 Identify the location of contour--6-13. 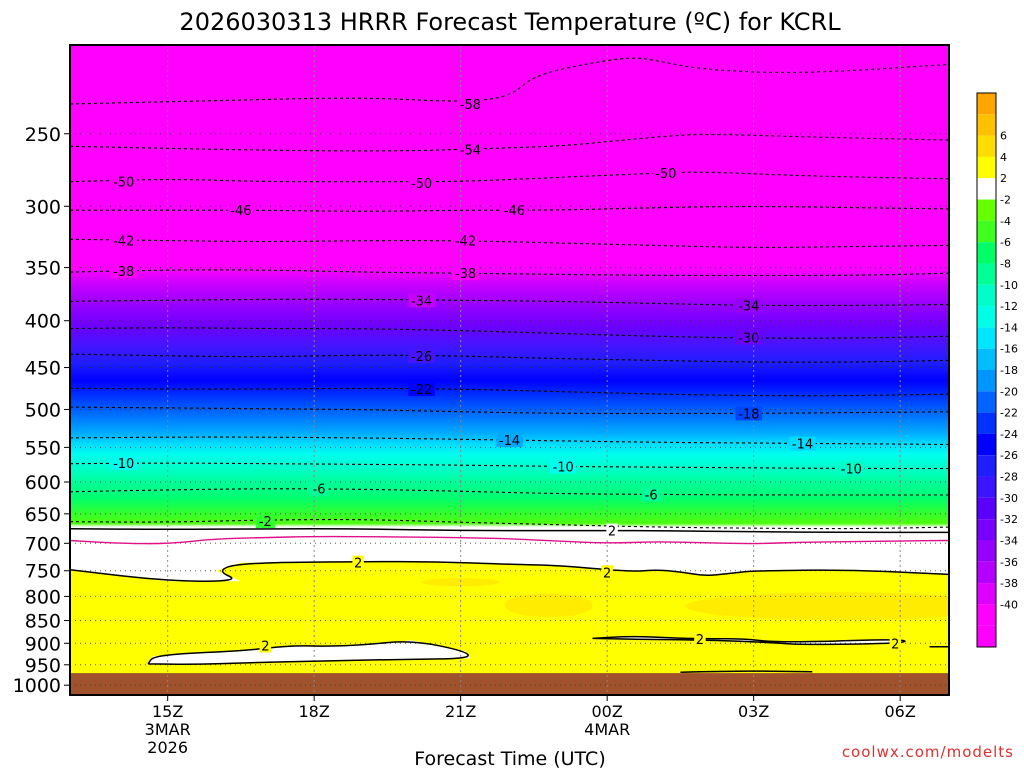
(509, 492).